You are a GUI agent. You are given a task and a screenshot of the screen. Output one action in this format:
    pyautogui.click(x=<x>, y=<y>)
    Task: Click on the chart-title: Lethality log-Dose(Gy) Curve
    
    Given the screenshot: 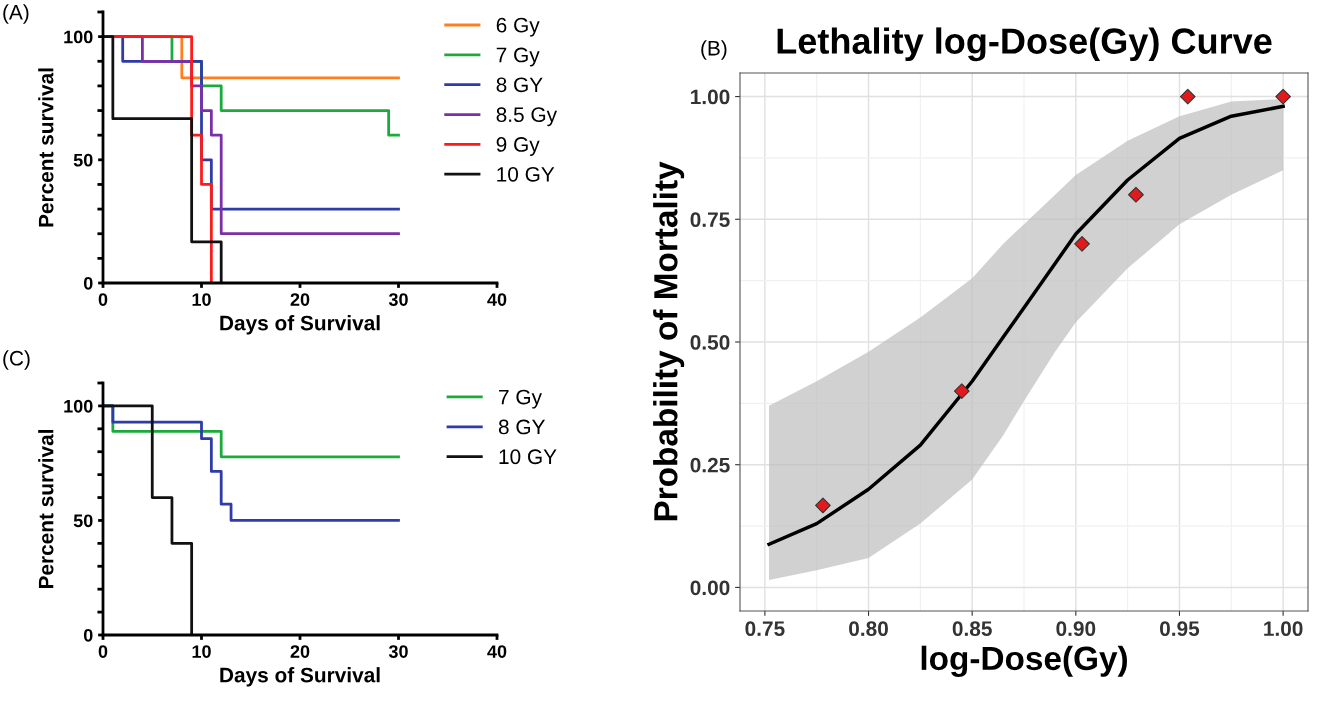 What is the action you would take?
    pyautogui.click(x=1024, y=44)
    